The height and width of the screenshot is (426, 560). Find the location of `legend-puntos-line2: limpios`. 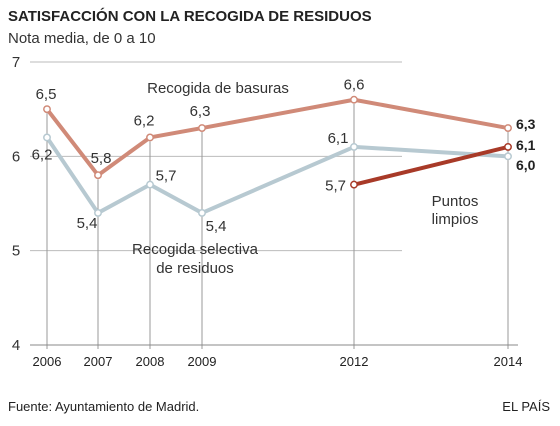

legend-puntos-line2: limpios is located at coordinates (455, 219).